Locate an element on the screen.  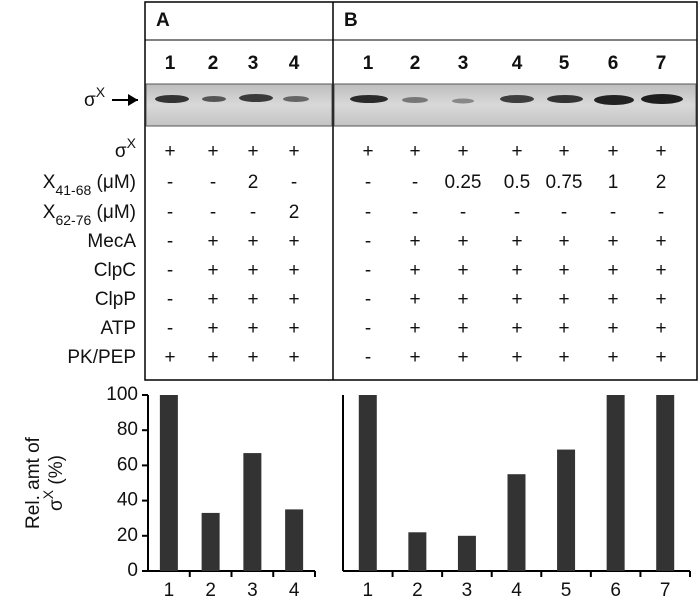
label-text: σ is located at coordinates (56, 505).